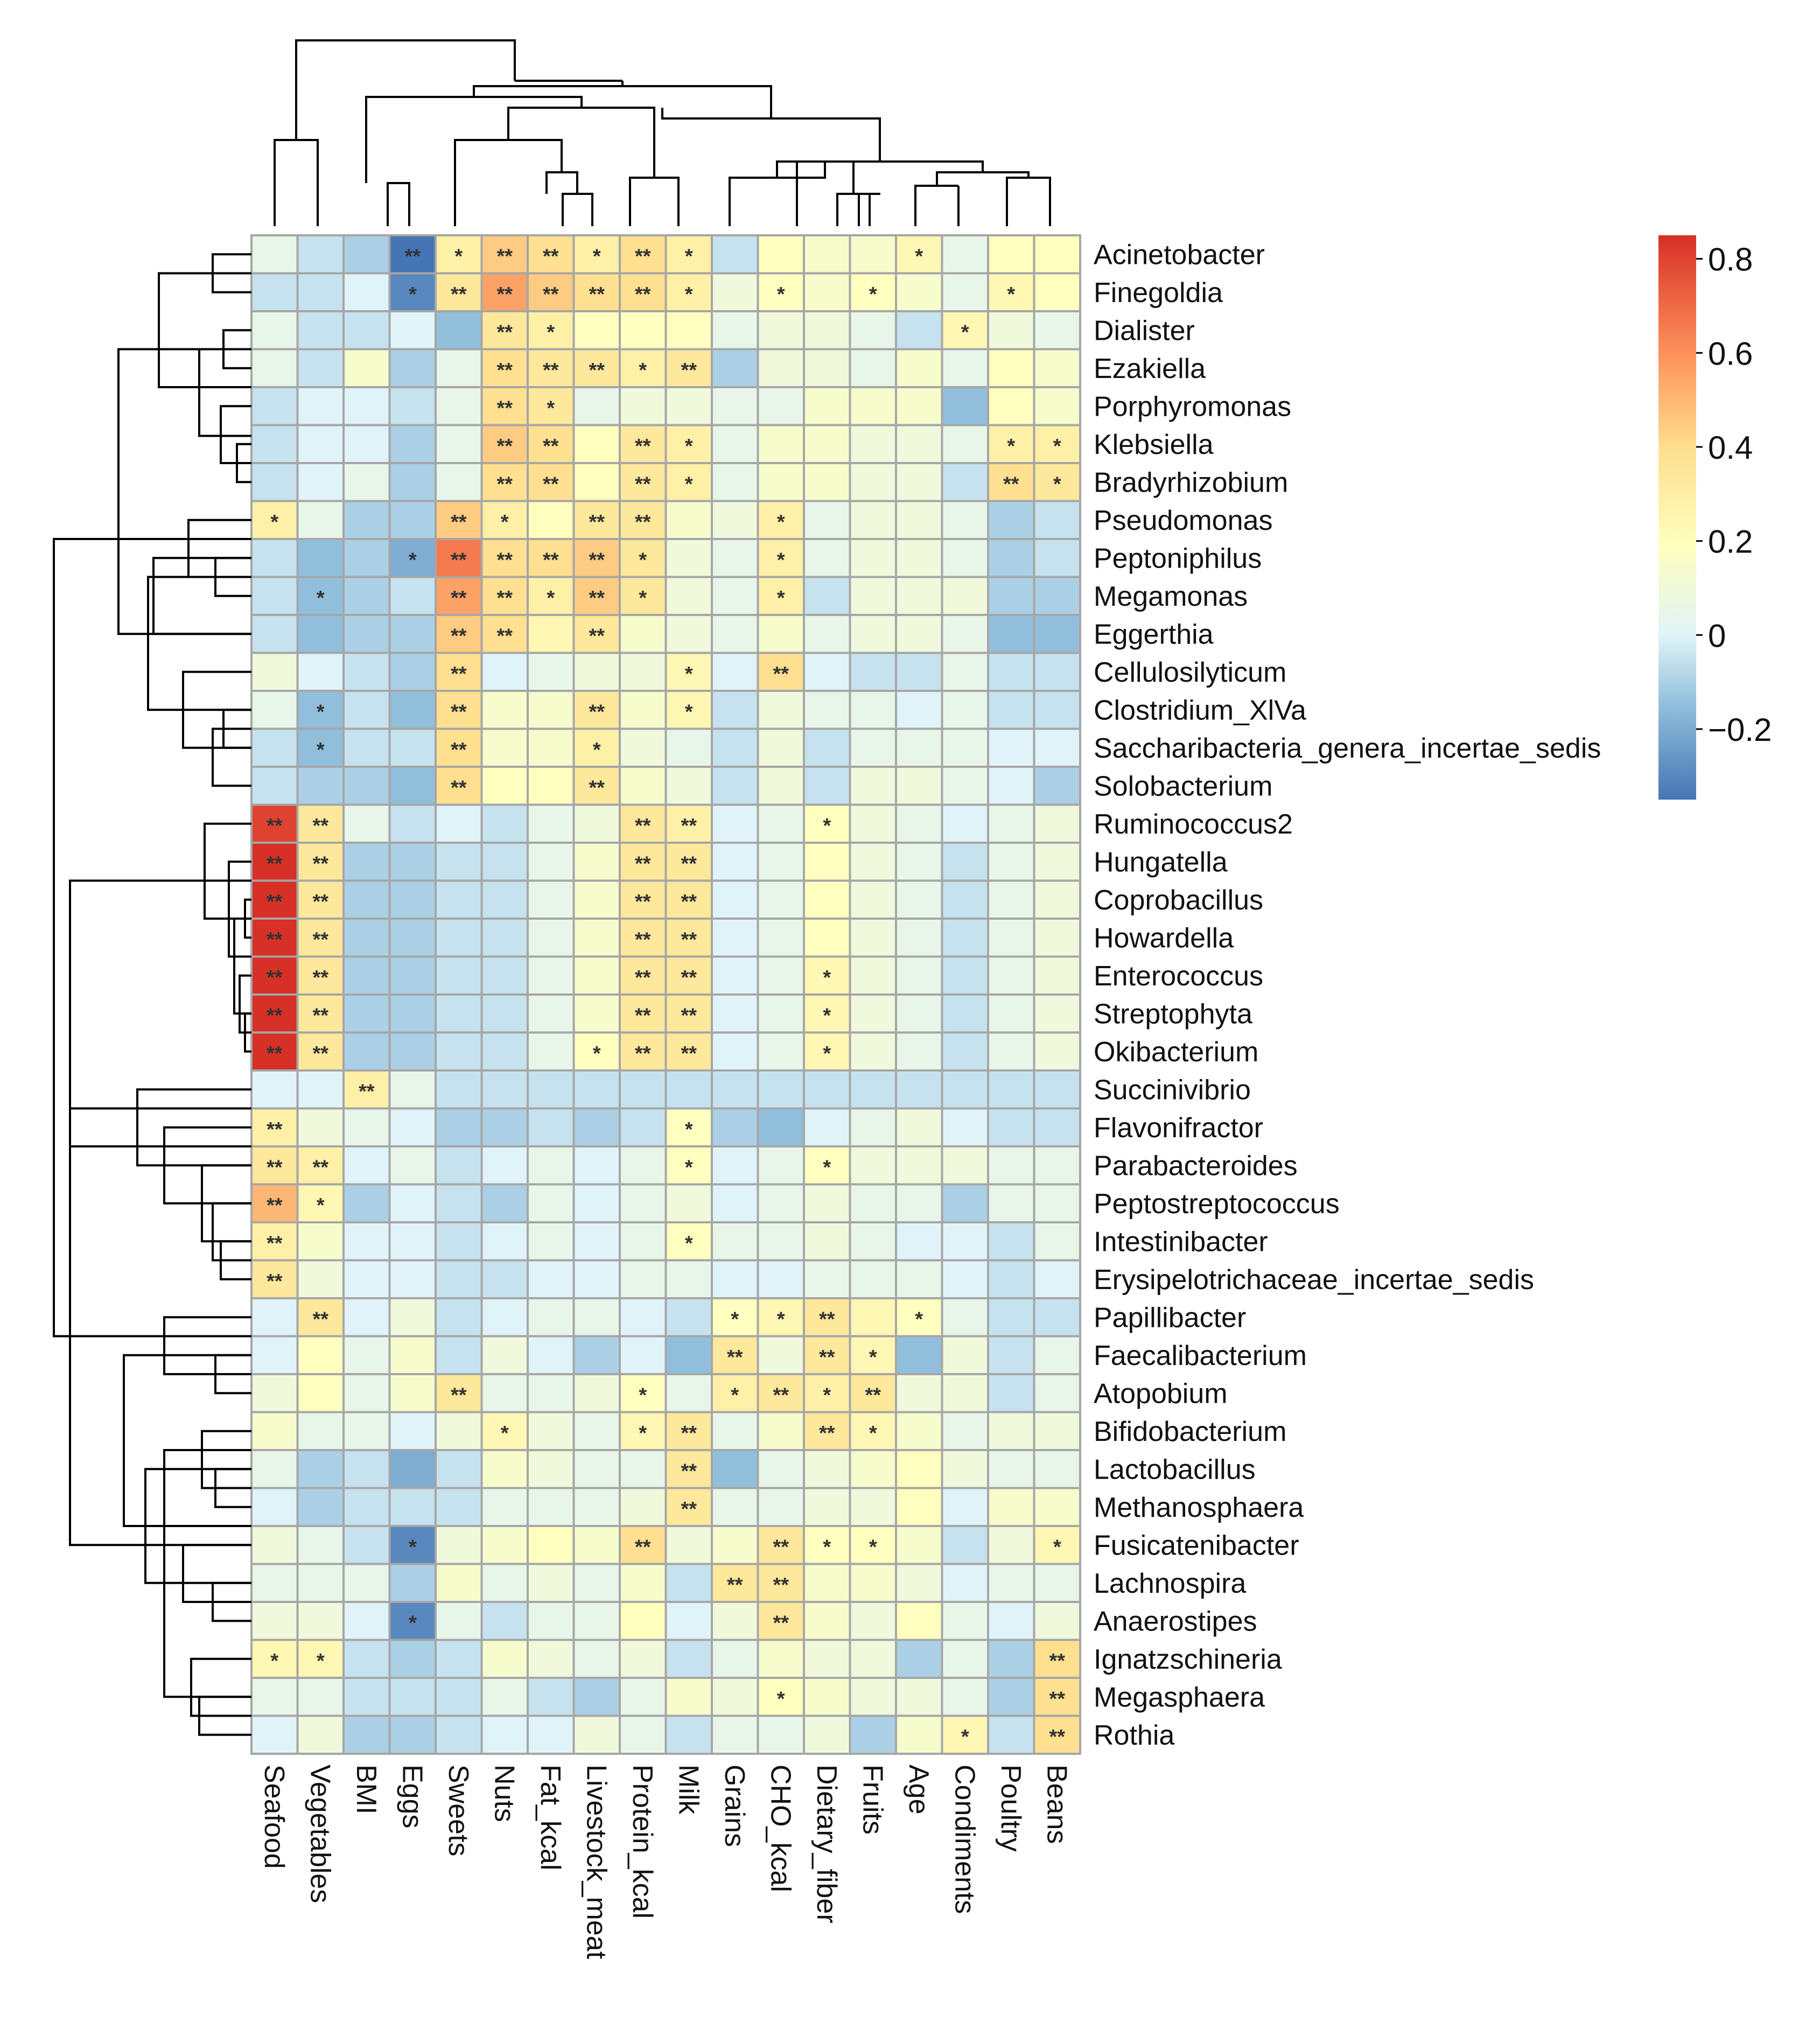 This screenshot has height=2037, width=1820. I want to click on row-label: Erysipelotrichaceae_incertae_sedis, so click(1314, 1280).